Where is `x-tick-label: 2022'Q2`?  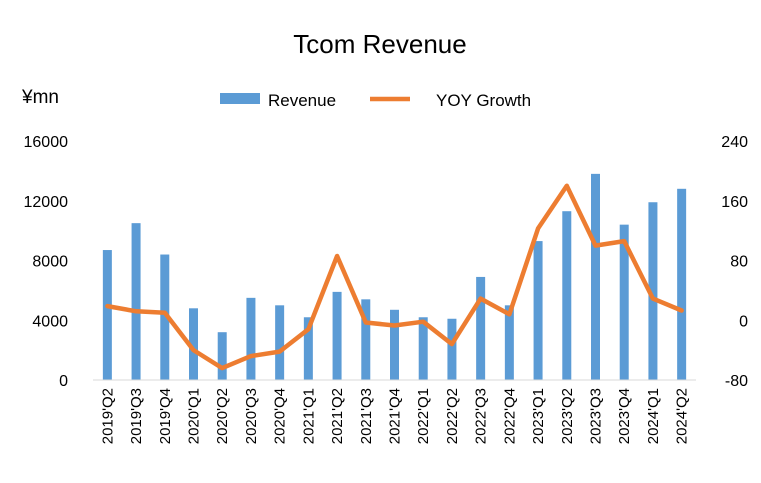
x-tick-label: 2022'Q2 is located at coordinates (452, 416).